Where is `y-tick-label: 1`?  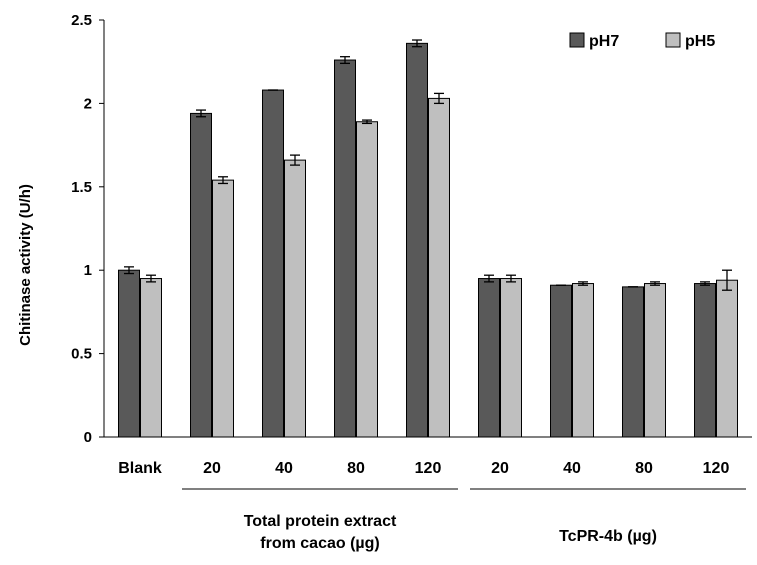
y-tick-label: 1 is located at coordinates (88, 270).